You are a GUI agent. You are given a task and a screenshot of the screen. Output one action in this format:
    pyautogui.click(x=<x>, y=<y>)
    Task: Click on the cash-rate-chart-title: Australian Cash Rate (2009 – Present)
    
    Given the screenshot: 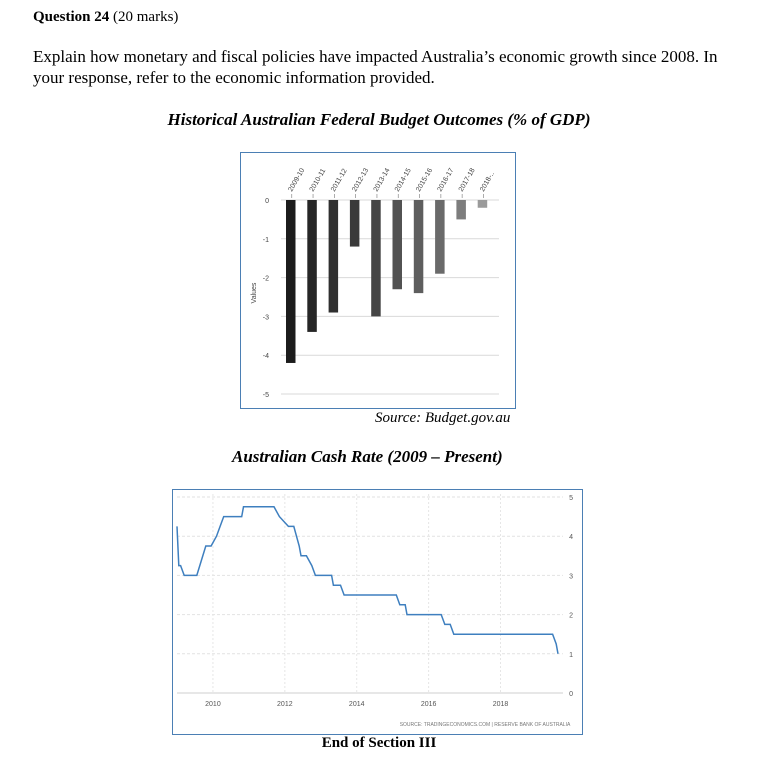 What is the action you would take?
    pyautogui.click(x=367, y=456)
    